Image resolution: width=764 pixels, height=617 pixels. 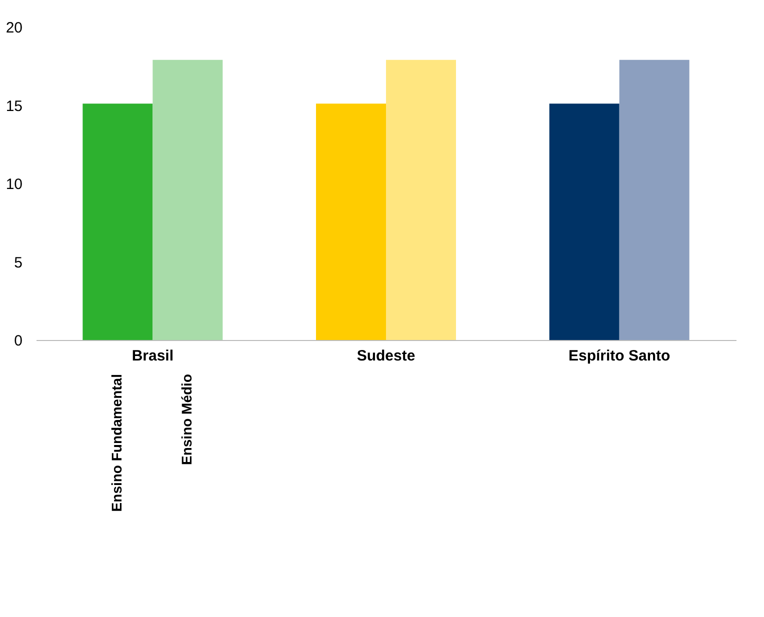 I want to click on y-tick-label: 10, so click(x=14, y=184).